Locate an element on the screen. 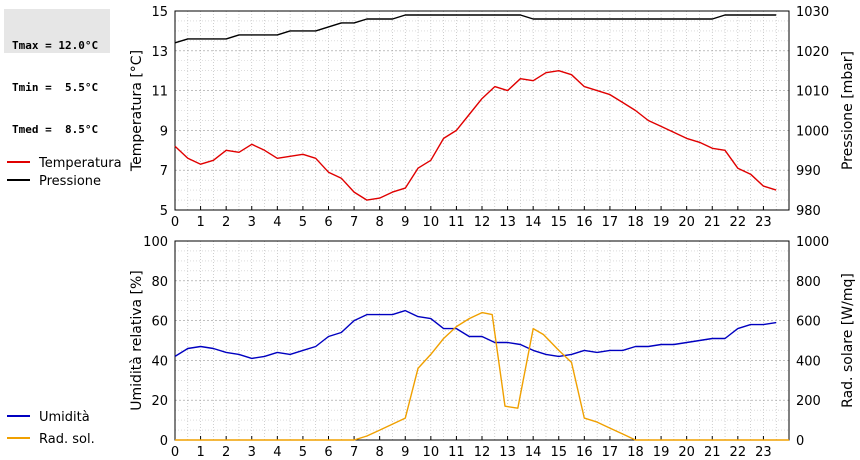 This screenshot has width=860, height=460. y-right-tick-label: 1030 is located at coordinates (812, 12).